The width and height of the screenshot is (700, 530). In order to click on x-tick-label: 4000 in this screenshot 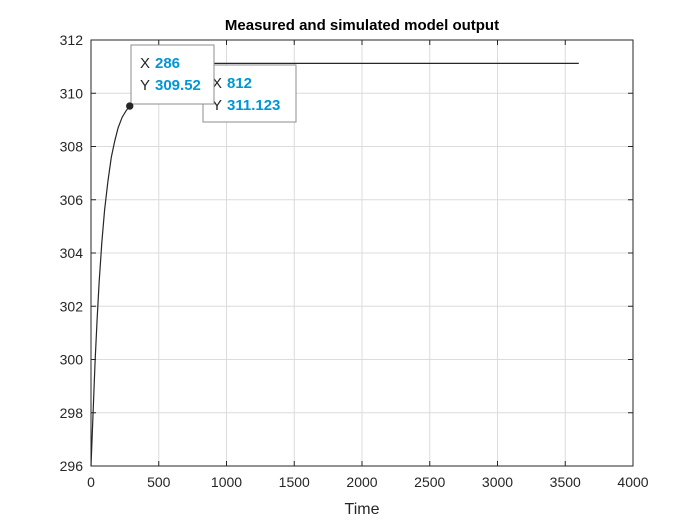, I will do `click(632, 482)`.